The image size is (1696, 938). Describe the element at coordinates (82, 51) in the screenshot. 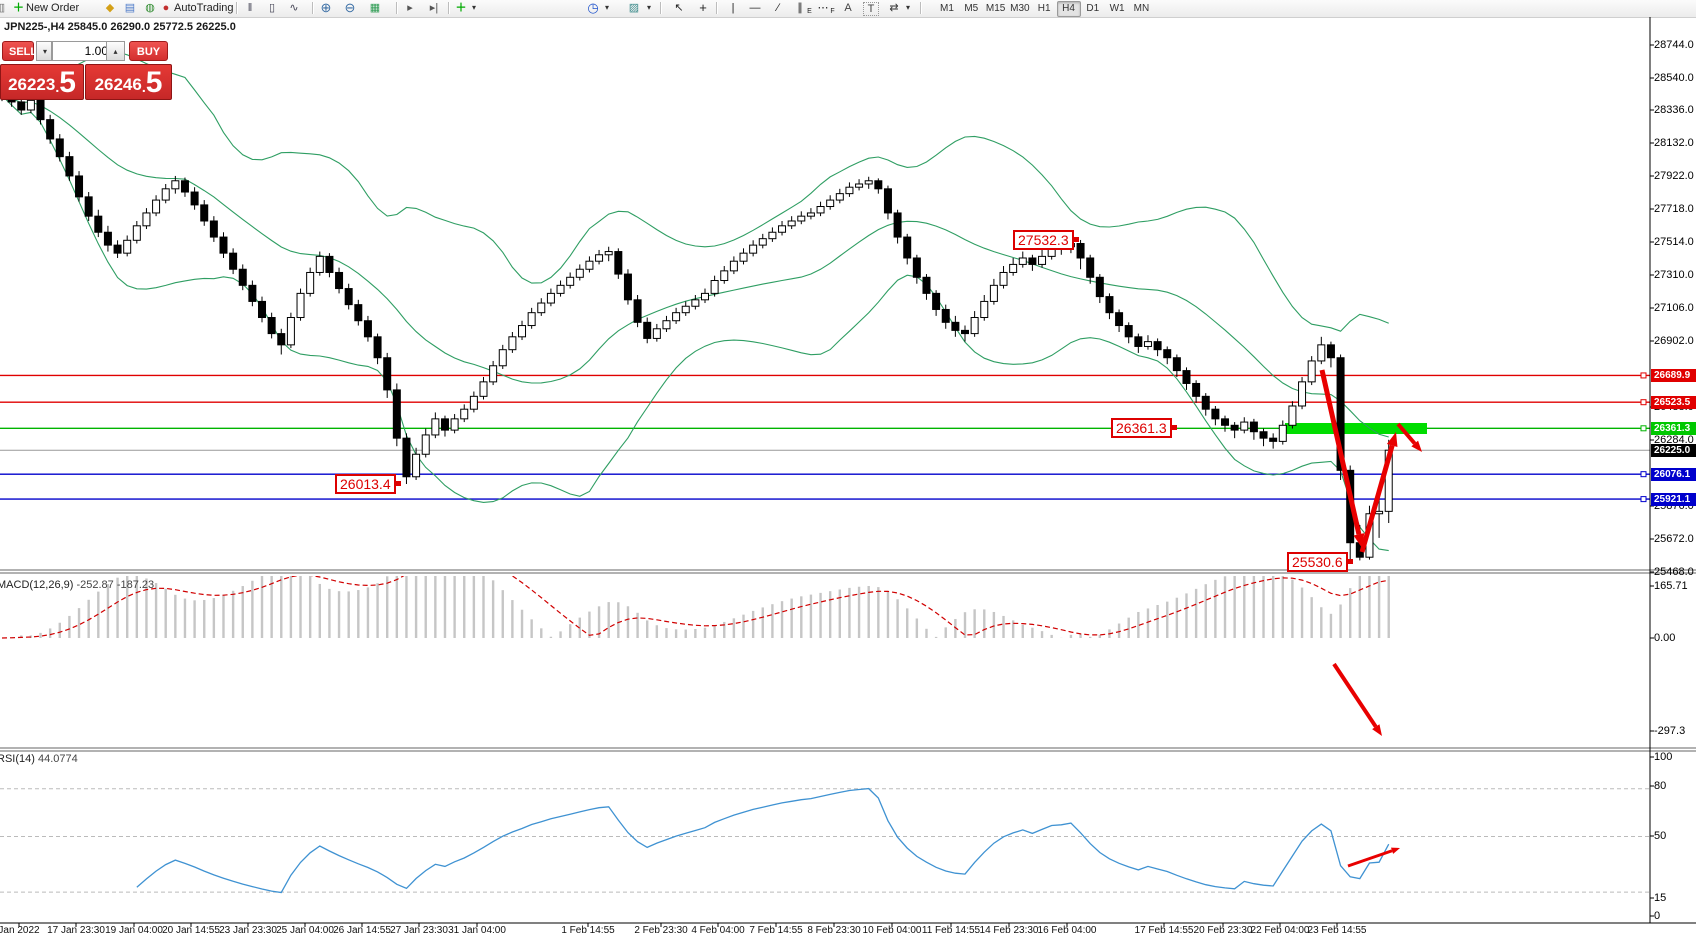

I see `volume-input` at that location.